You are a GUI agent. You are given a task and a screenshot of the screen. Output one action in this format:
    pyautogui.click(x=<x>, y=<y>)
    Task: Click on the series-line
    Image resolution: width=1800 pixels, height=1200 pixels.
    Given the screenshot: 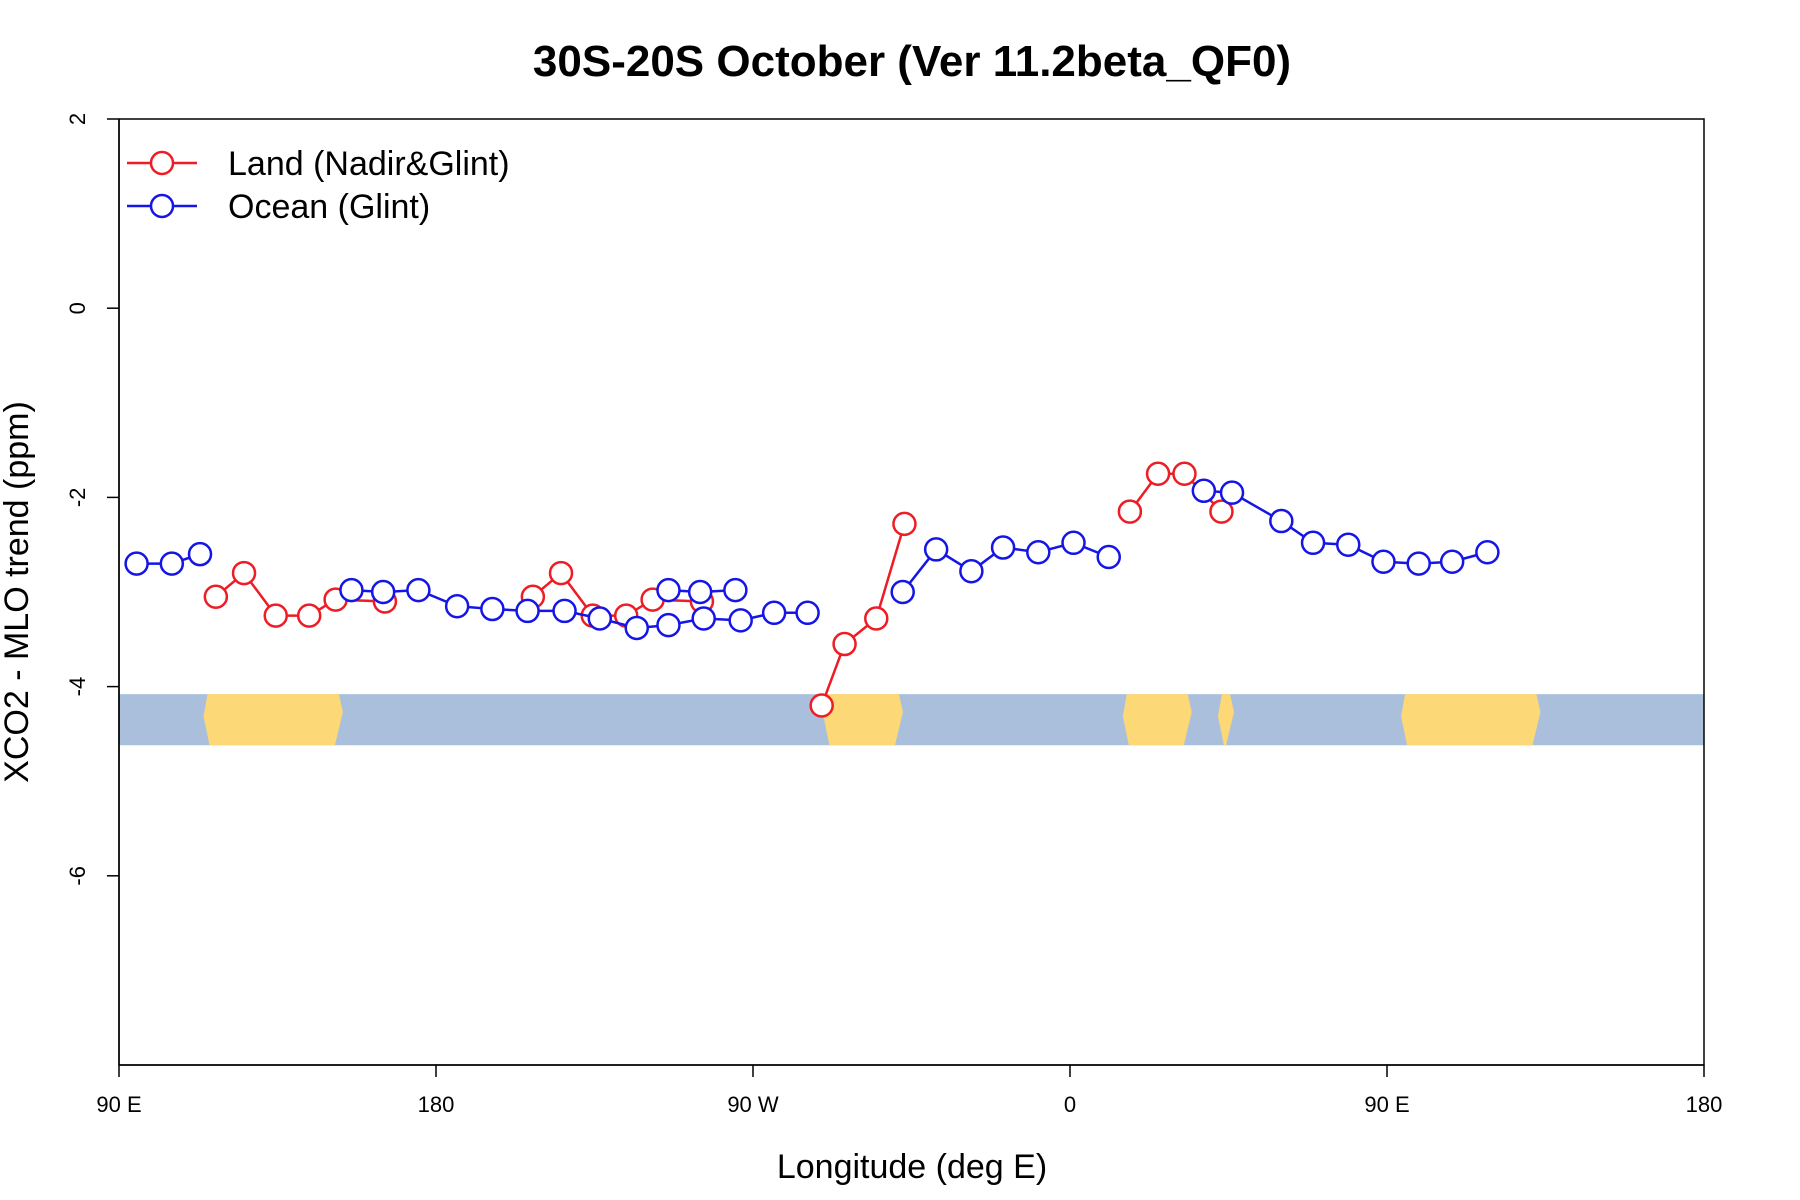 What is the action you would take?
    pyautogui.click(x=863, y=614)
    